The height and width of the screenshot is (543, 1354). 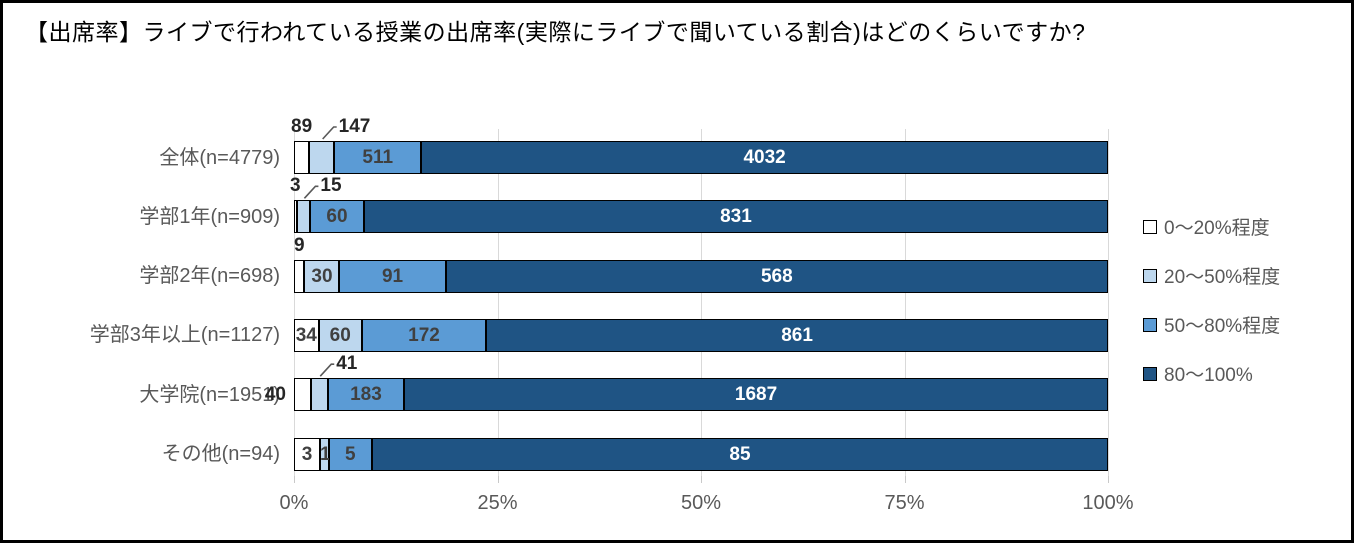 I want to click on legend-item: 0〜20%程度, so click(x=1206, y=226).